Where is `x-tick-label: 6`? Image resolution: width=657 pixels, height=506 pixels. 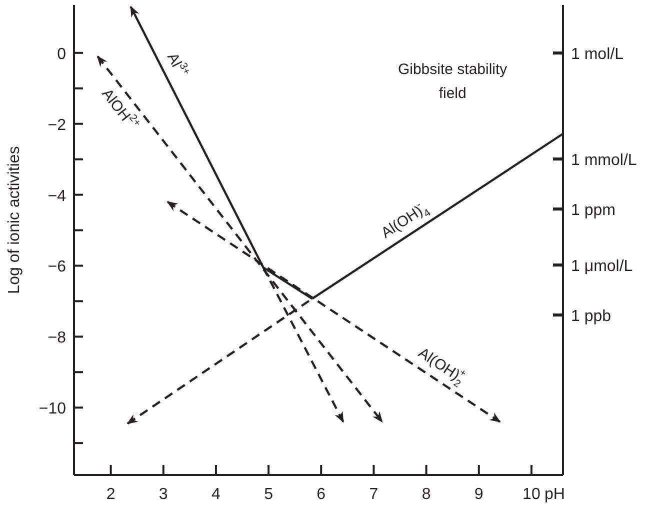
x-tick-label: 6 is located at coordinates (321, 494).